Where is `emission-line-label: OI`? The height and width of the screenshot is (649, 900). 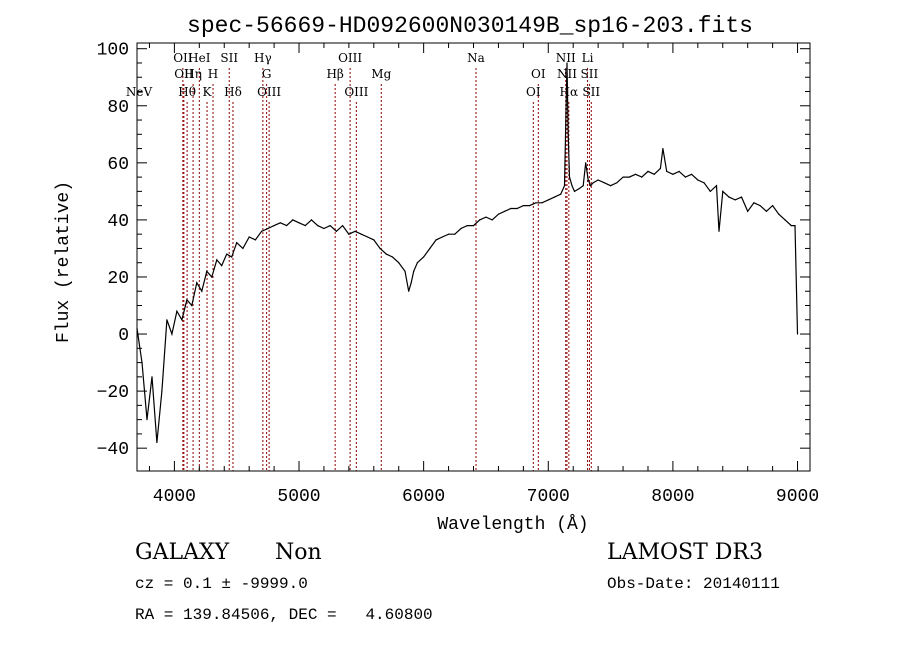 emission-line-label: OI is located at coordinates (533, 92).